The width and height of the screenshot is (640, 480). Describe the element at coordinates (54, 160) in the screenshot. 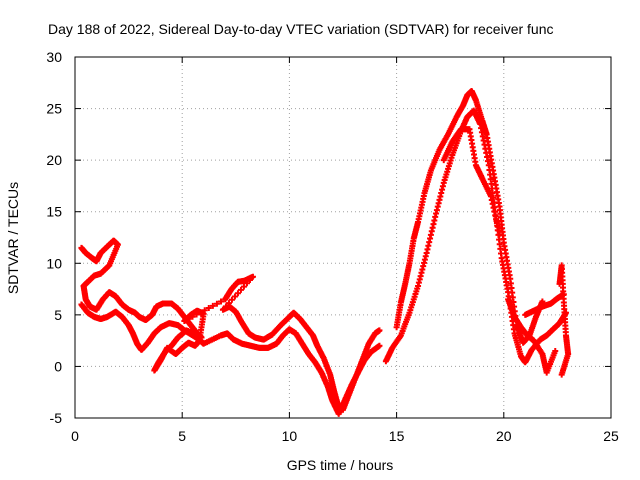

I see `y-tick-label: 20` at that location.